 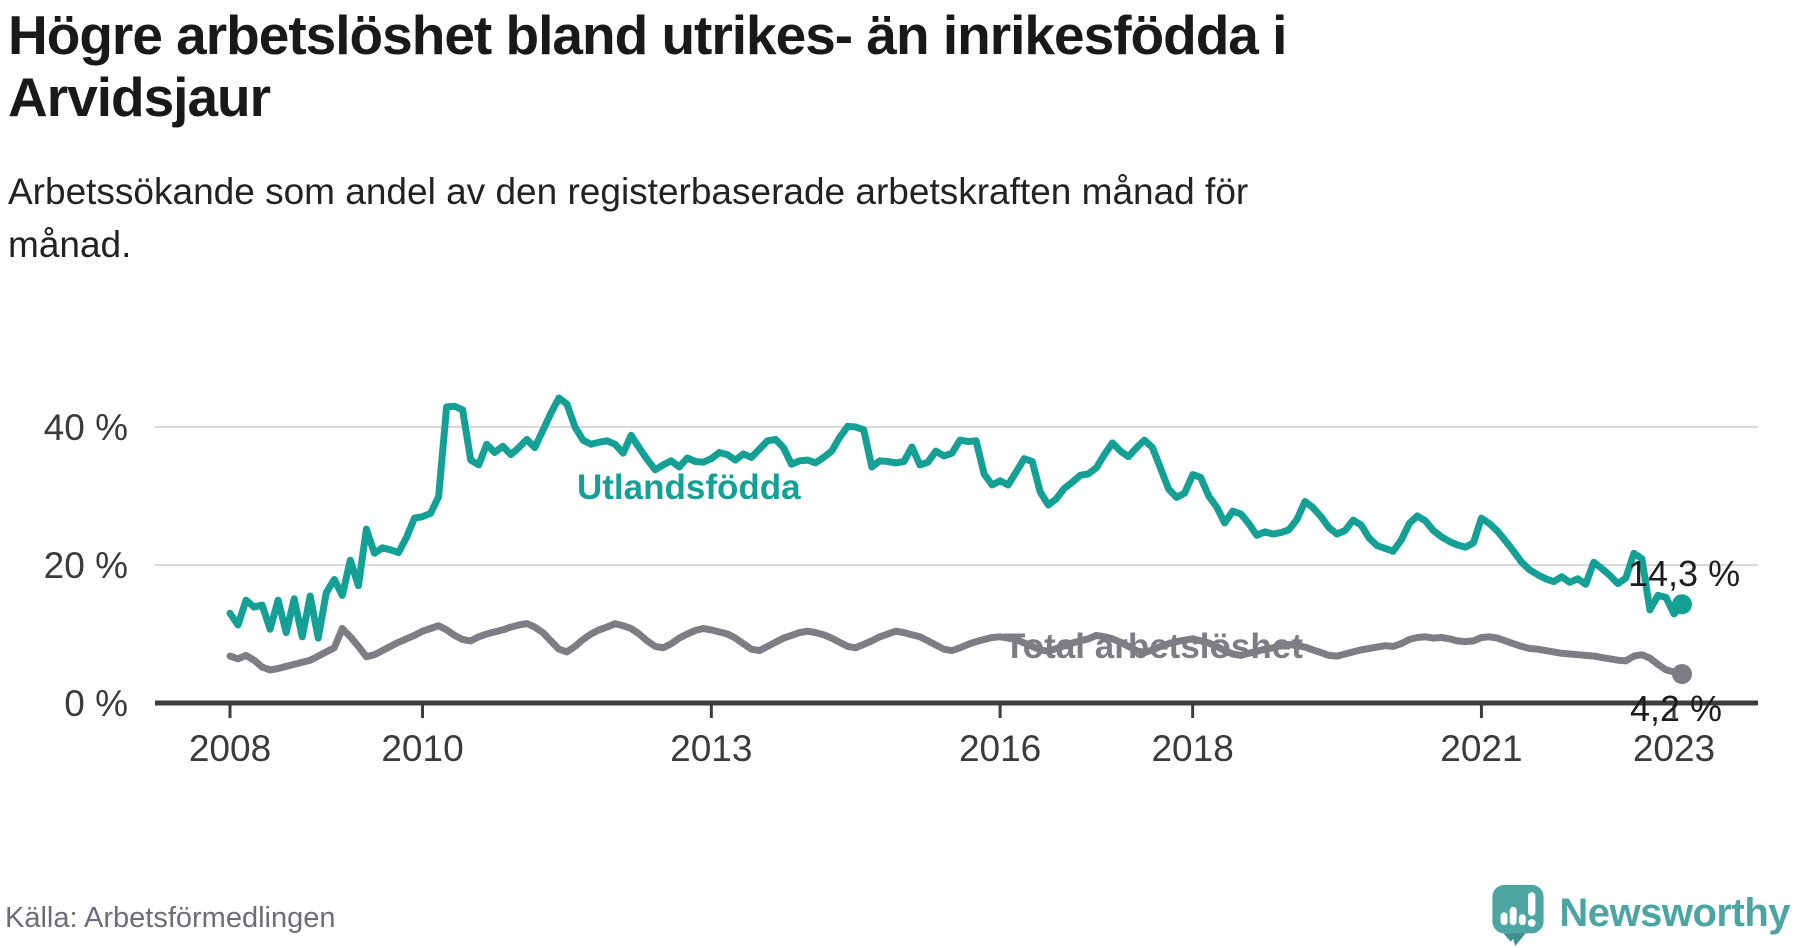 I want to click on gridlines, so click(x=956, y=496).